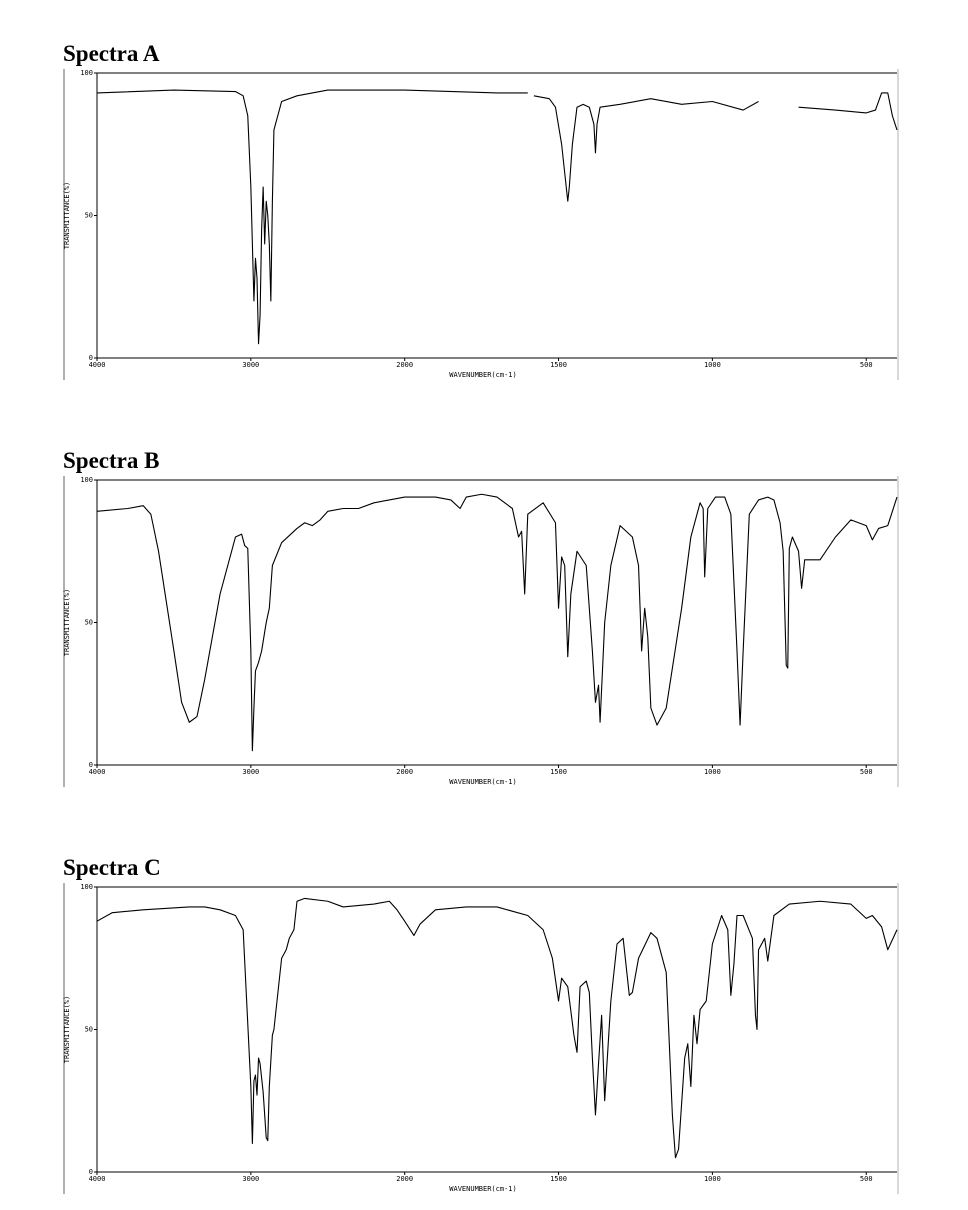 The height and width of the screenshot is (1210, 968). What do you see at coordinates (111, 53) in the screenshot?
I see `chart-title: Spectra A` at bounding box center [111, 53].